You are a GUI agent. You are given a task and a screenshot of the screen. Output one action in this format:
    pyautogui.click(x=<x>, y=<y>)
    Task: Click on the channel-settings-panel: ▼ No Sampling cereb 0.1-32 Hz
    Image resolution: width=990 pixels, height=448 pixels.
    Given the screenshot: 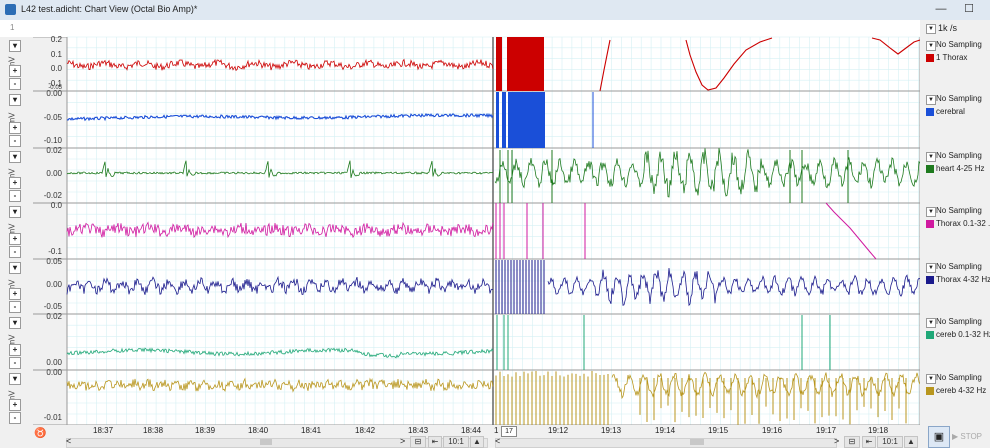 What is the action you would take?
    pyautogui.click(x=955, y=342)
    